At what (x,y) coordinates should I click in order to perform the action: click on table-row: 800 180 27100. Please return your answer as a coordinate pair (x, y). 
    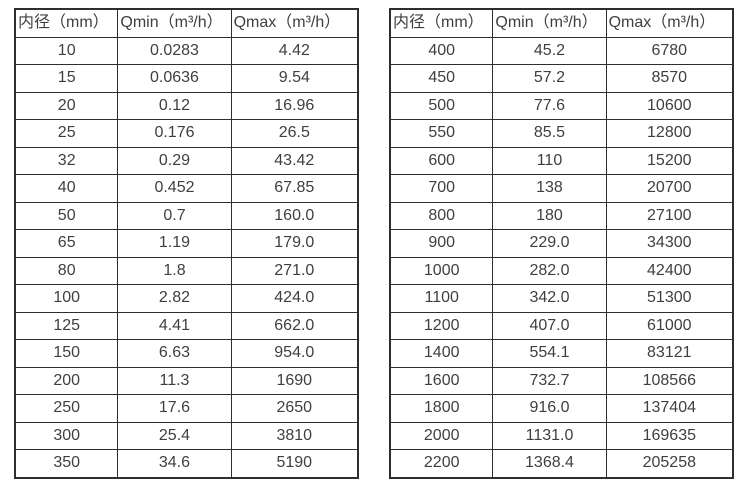
    Looking at the image, I should click on (561, 215).